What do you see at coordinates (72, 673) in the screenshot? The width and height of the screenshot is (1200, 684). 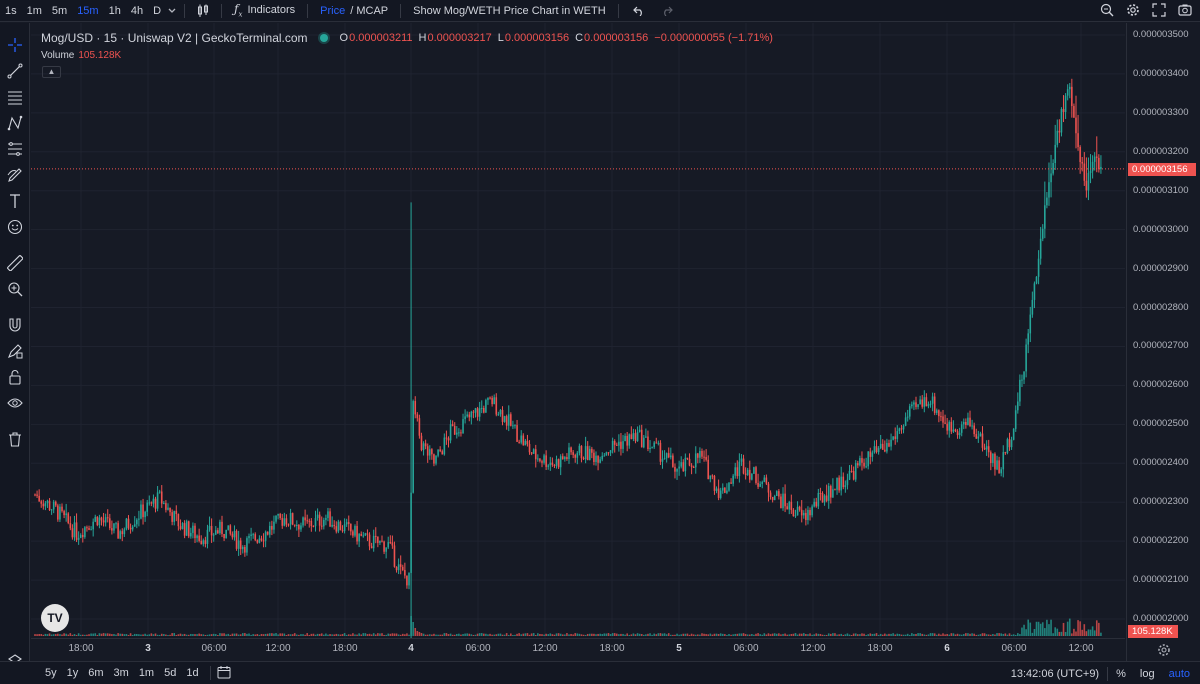 I see `range-1y: 1y` at bounding box center [72, 673].